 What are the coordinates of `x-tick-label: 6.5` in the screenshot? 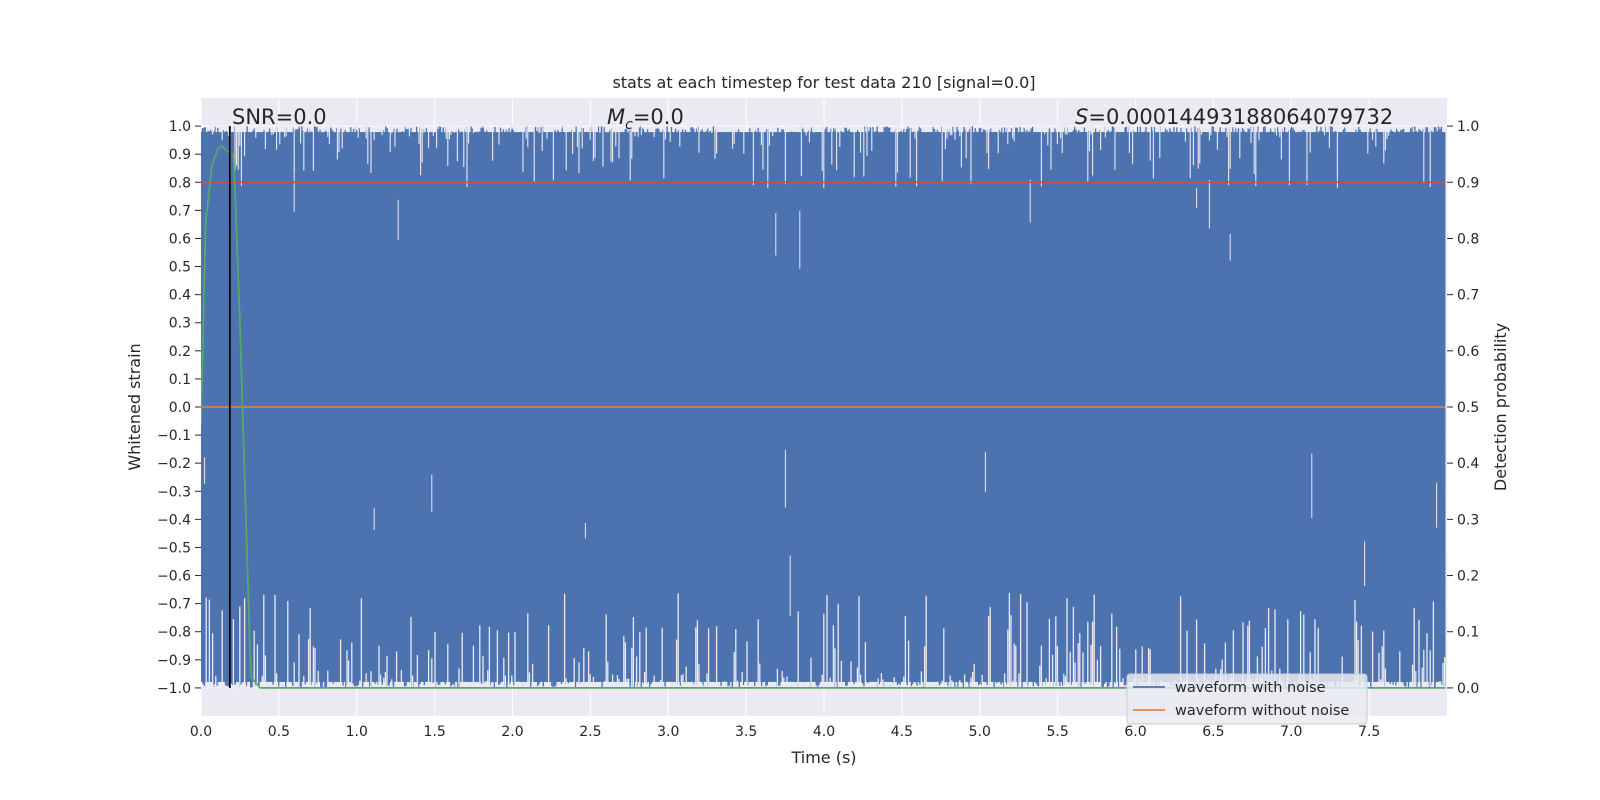 It's located at (1213, 732).